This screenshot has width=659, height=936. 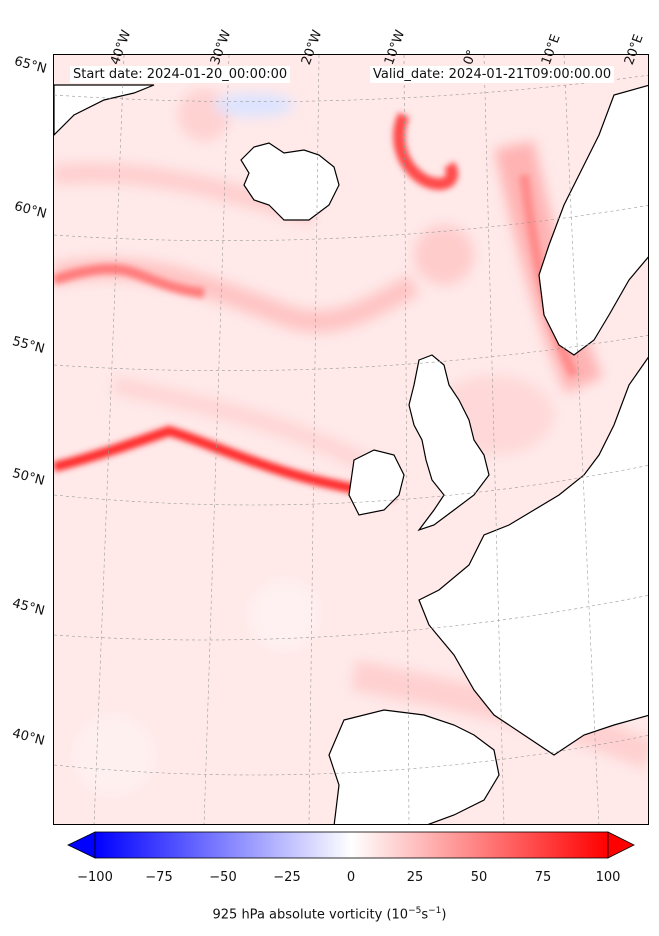 I want to click on colorbar-tick: 75, so click(x=543, y=877).